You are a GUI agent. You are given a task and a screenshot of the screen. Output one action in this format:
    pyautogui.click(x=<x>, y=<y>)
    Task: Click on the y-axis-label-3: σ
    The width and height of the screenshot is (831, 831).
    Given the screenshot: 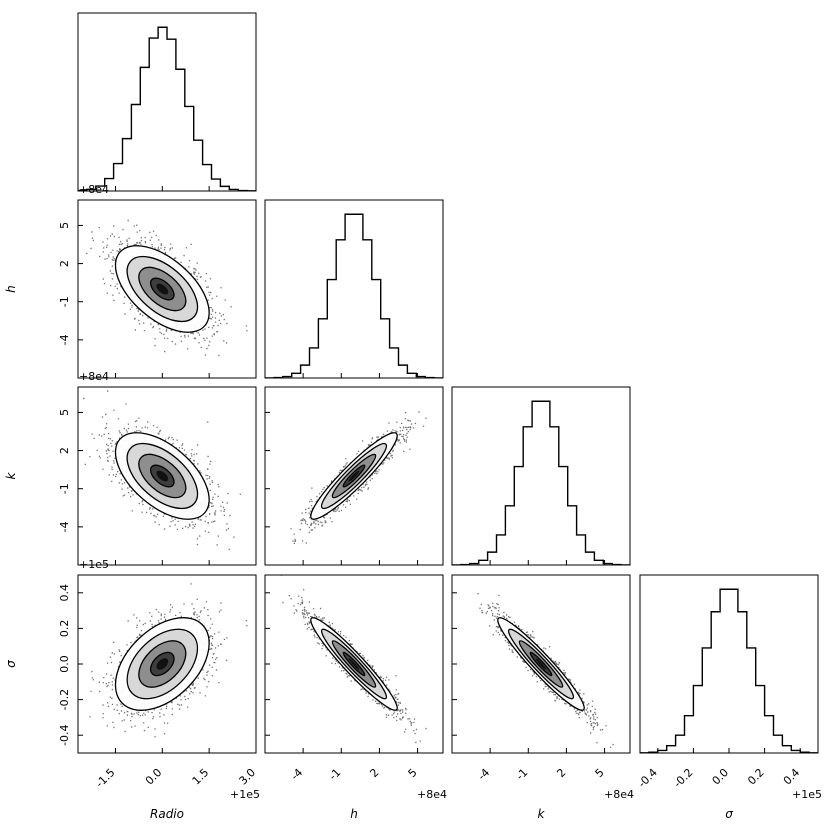 What is the action you would take?
    pyautogui.click(x=11, y=664)
    